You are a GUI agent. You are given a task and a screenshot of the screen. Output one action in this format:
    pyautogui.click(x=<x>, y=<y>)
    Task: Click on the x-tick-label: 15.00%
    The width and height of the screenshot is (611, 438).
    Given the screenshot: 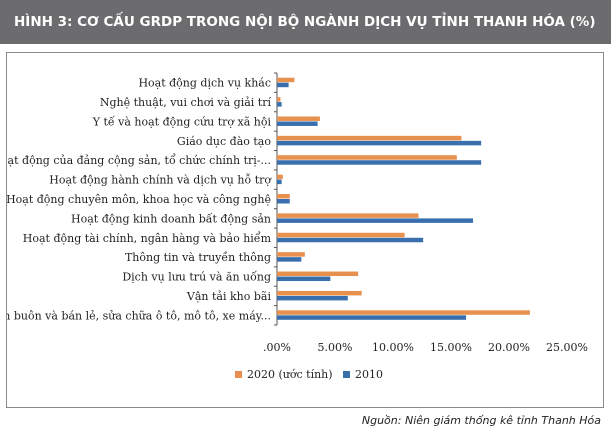 What is the action you would take?
    pyautogui.click(x=451, y=347)
    